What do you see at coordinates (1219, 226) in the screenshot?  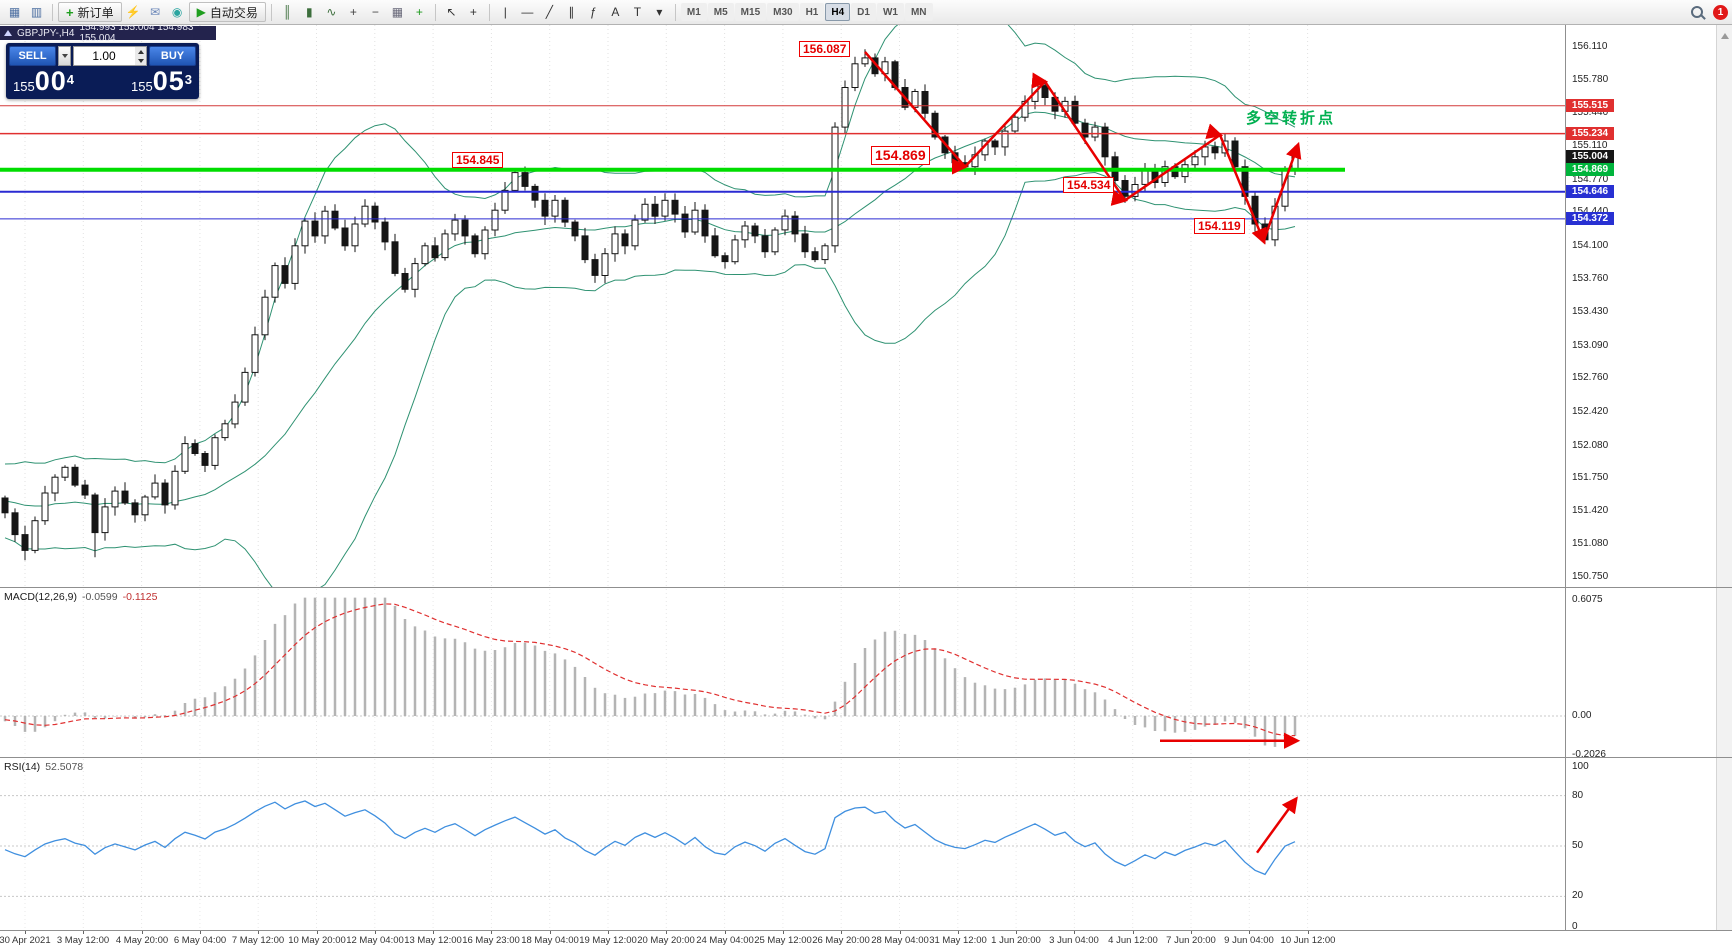 I see `bottom-low-callout: 154.119` at bounding box center [1219, 226].